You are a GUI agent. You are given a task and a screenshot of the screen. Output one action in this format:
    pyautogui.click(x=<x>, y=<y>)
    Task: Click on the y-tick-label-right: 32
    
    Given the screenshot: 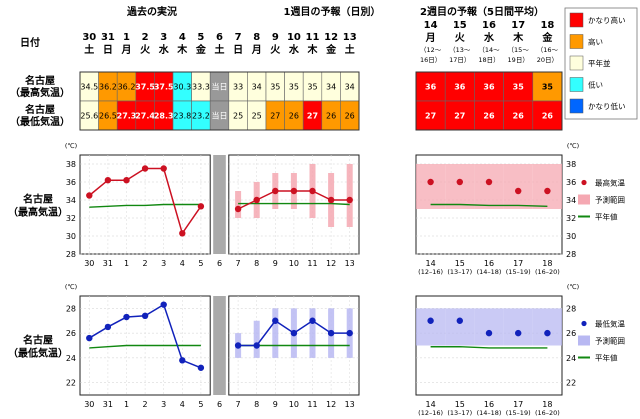 What is the action you would take?
    pyautogui.click(x=571, y=218)
    